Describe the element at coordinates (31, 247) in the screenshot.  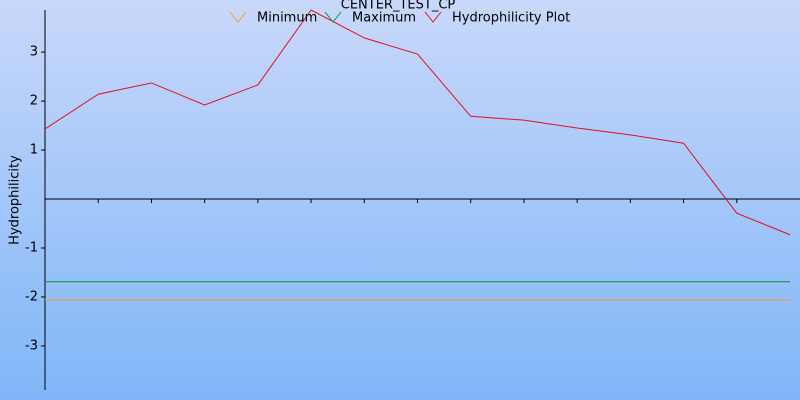
I see `y-tick-label: -1` at that location.